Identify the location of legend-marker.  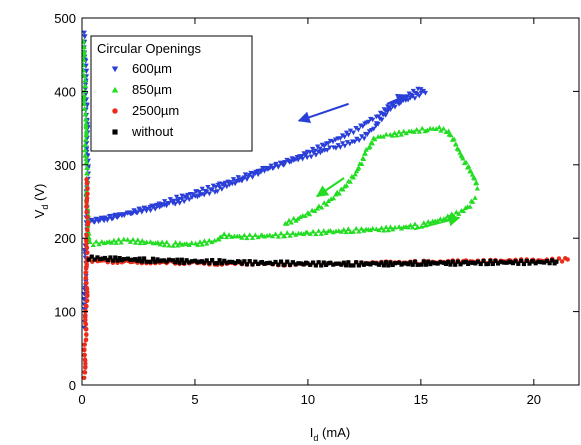
(115, 111).